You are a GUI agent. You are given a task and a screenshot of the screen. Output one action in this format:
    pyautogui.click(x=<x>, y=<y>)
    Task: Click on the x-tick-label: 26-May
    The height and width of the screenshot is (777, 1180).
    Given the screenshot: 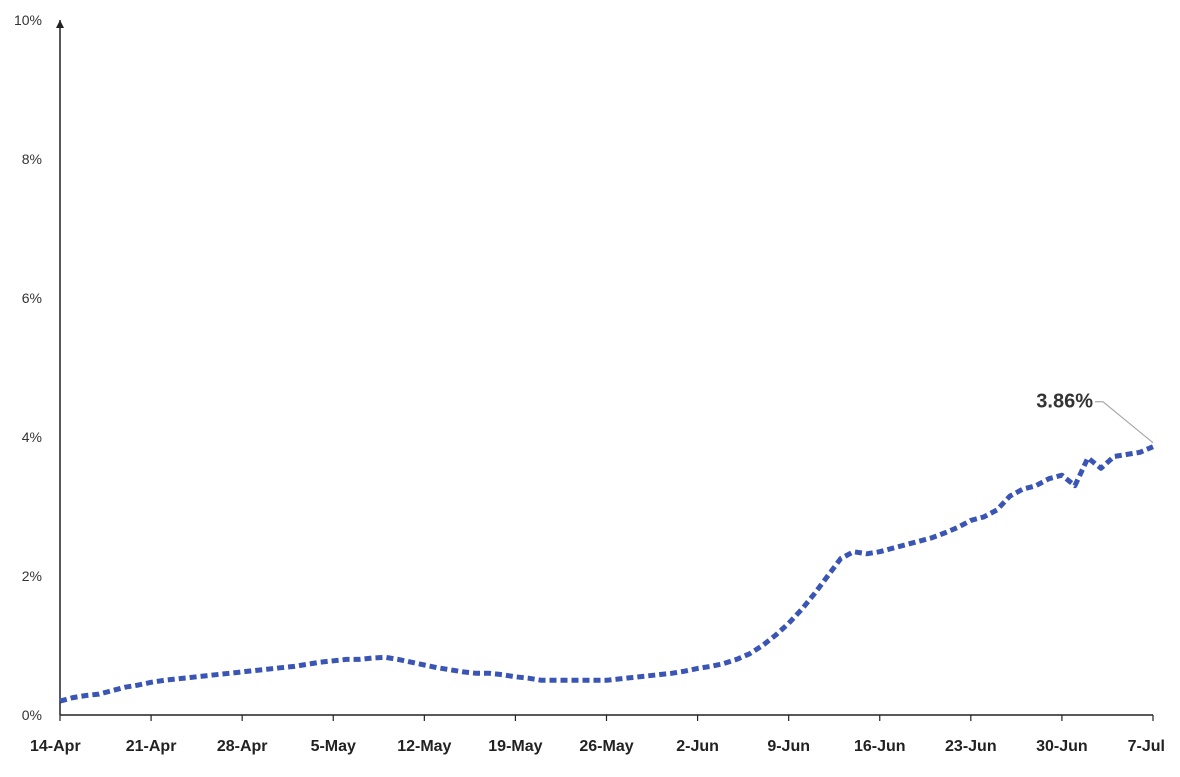 What is the action you would take?
    pyautogui.click(x=606, y=746)
    